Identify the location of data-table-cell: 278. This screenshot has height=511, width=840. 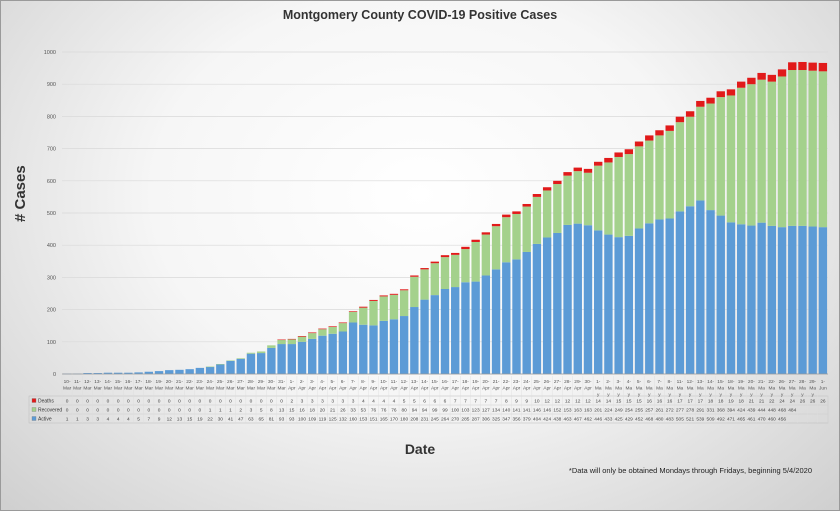
(690, 411).